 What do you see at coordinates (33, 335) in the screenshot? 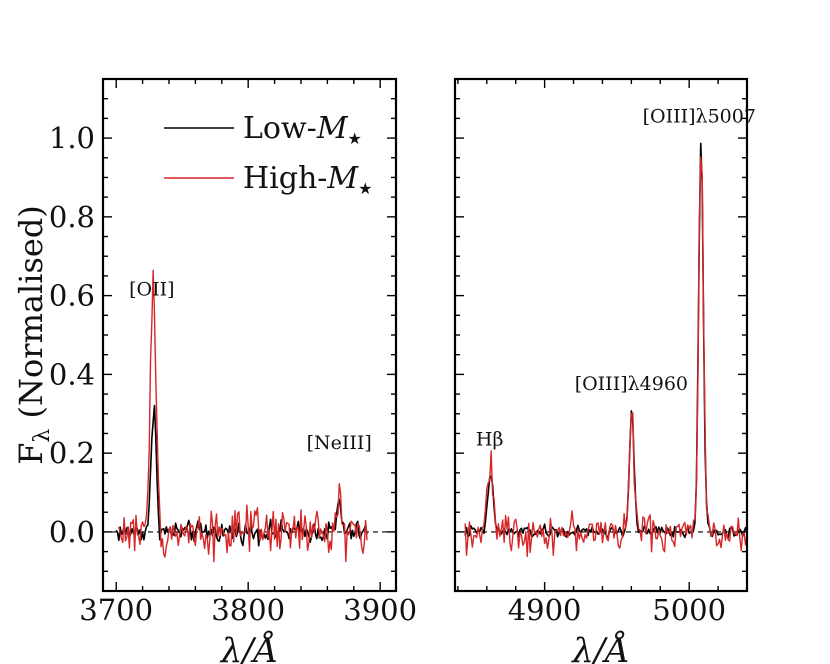
I see `y-axis-title: Fλ (Normalised)` at bounding box center [33, 335].